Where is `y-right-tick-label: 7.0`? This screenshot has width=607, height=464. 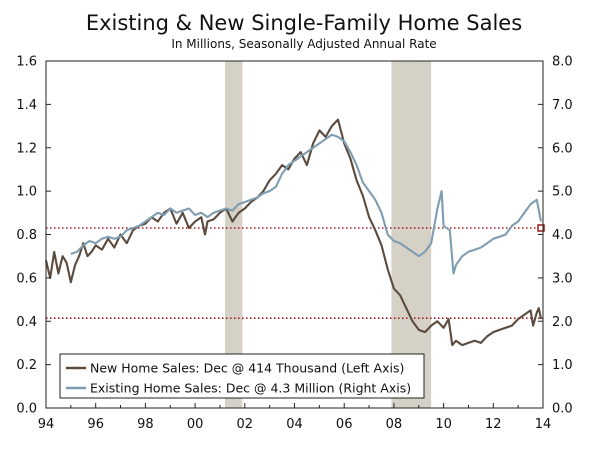 y-right-tick-label: 7.0 is located at coordinates (562, 105).